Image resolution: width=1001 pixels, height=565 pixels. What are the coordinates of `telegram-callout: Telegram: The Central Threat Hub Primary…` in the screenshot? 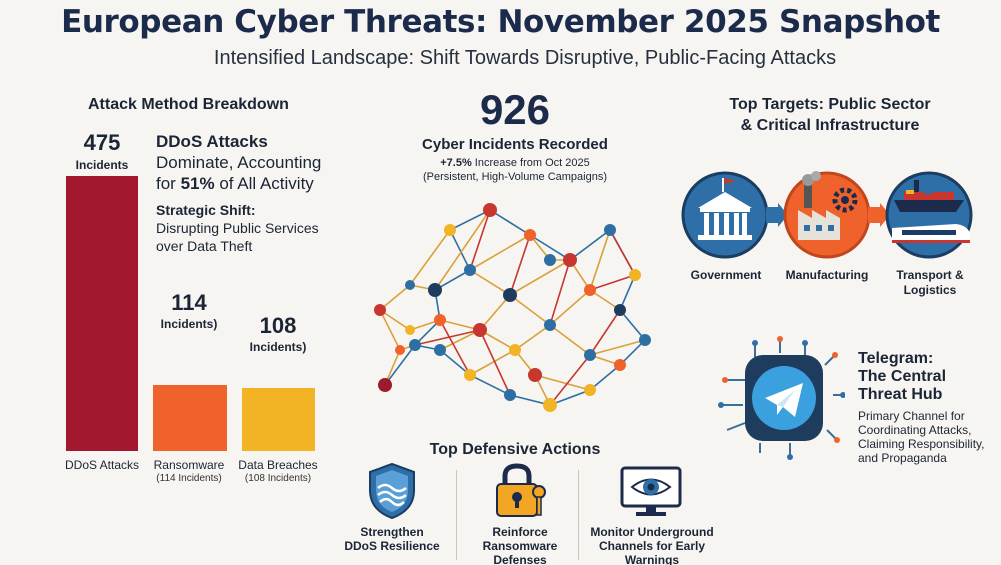 It's located at (928, 407).